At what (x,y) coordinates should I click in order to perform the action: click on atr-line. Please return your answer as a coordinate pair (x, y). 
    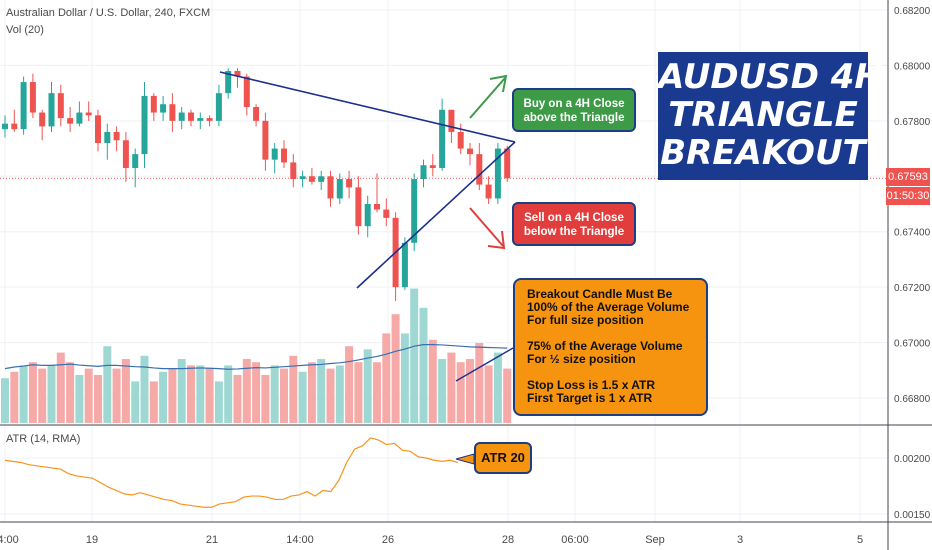
    Looking at the image, I should click on (231, 472).